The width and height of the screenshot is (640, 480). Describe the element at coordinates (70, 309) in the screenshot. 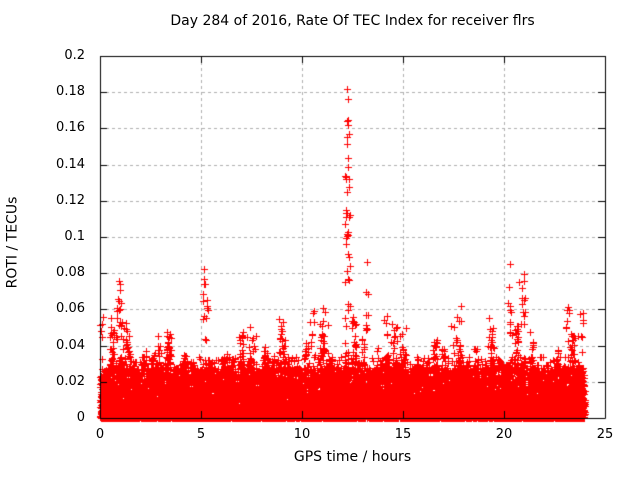

I see `y-tick-label: 0.06` at that location.